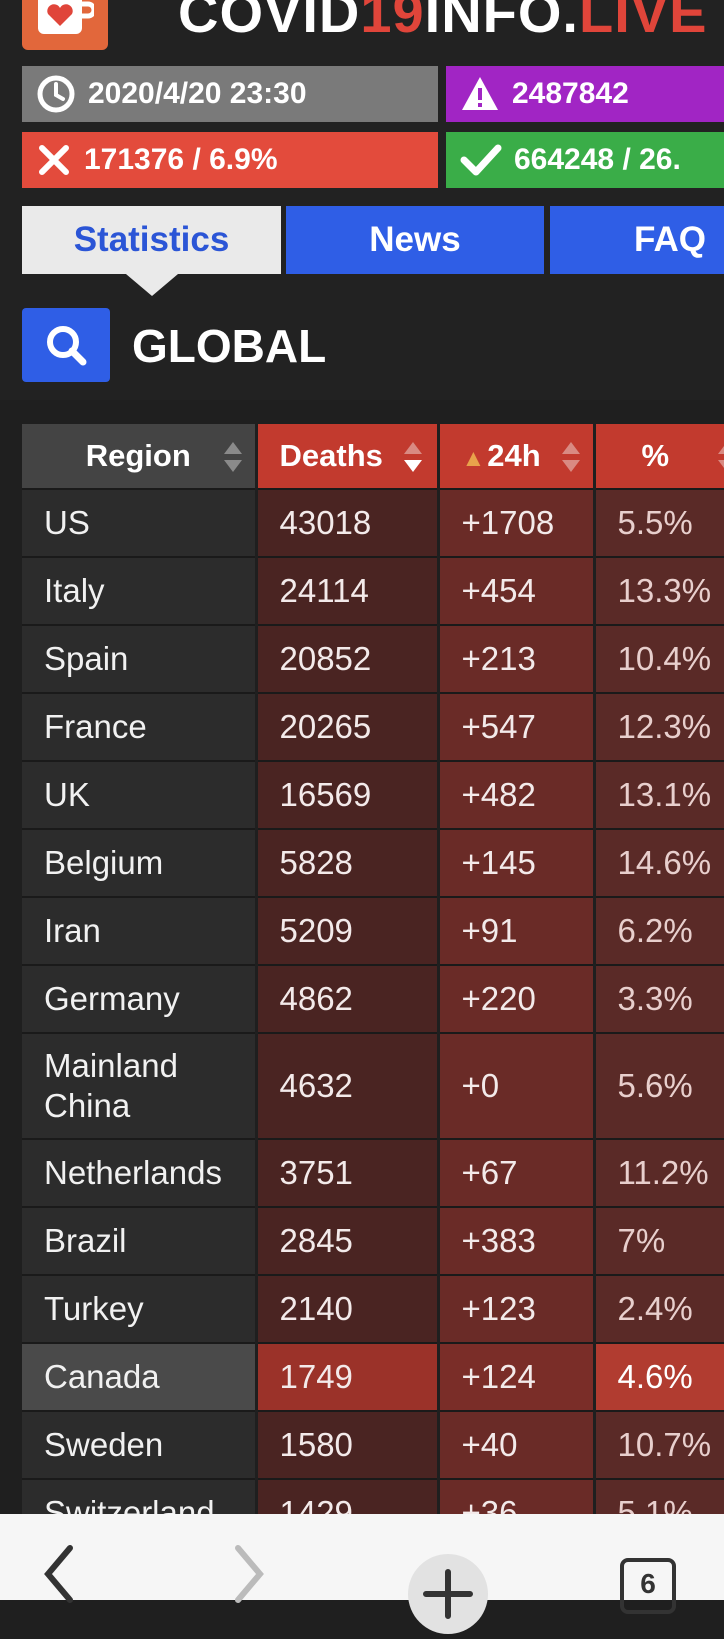 Image resolution: width=724 pixels, height=1639 pixels. What do you see at coordinates (347, 863) in the screenshot?
I see `cell-deaths: 5828` at bounding box center [347, 863].